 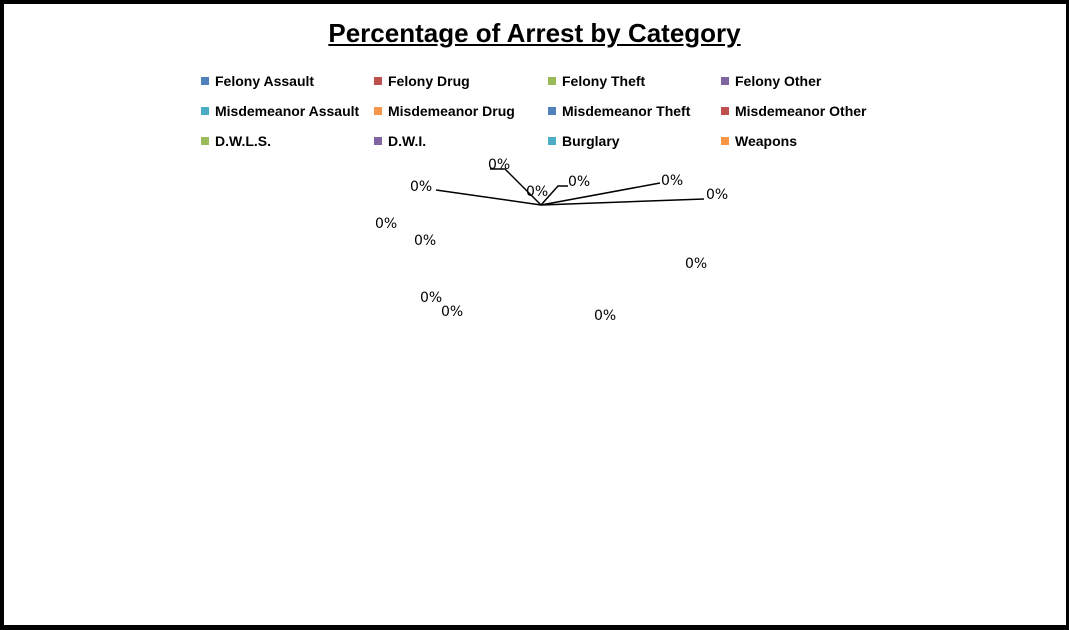 I want to click on legend-label: D.W.I., so click(x=407, y=141).